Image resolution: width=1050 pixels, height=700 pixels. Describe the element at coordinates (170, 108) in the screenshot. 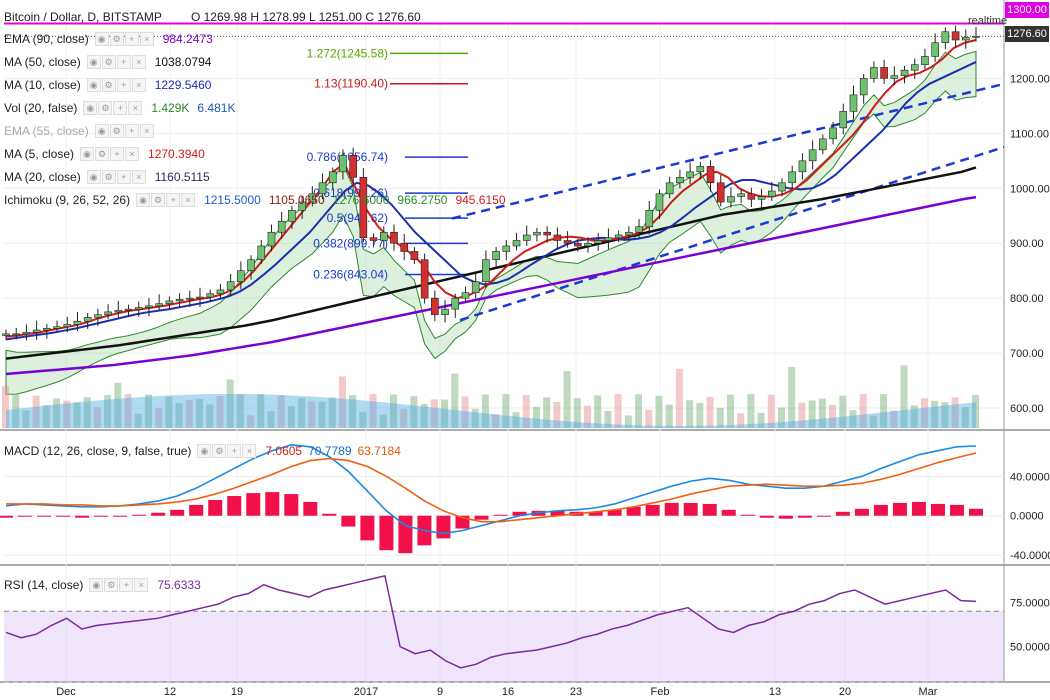

I see `legend-value: 1.429K` at that location.